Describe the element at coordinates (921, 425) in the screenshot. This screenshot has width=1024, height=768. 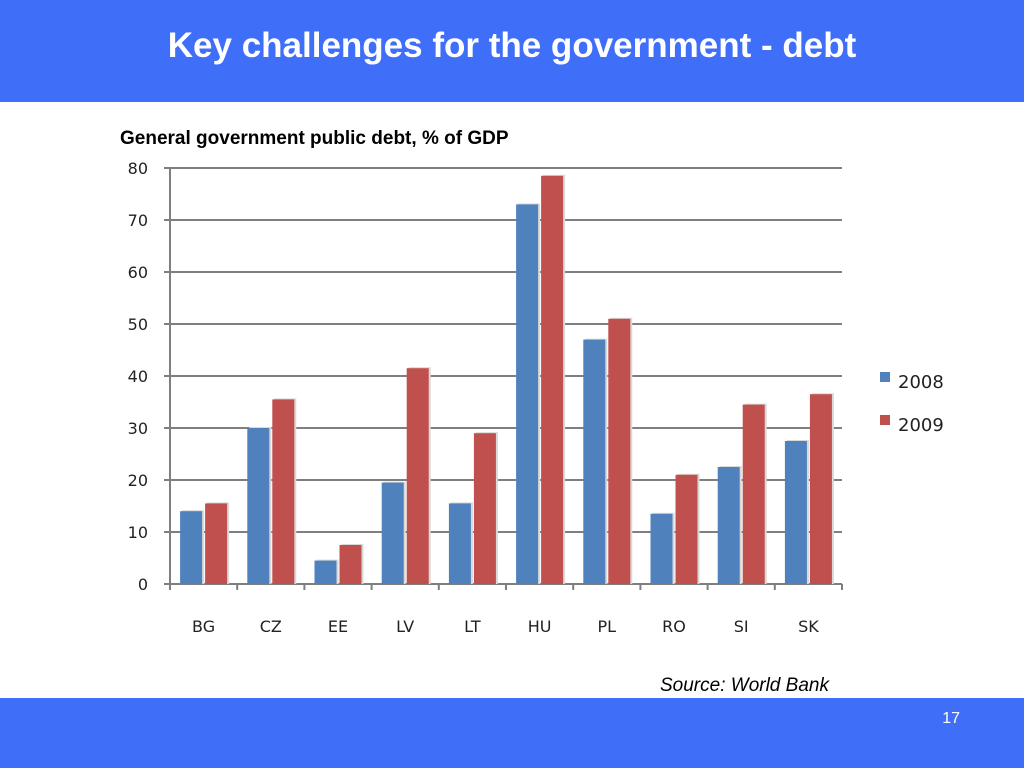
I see `legend-label-2009: 2009` at that location.